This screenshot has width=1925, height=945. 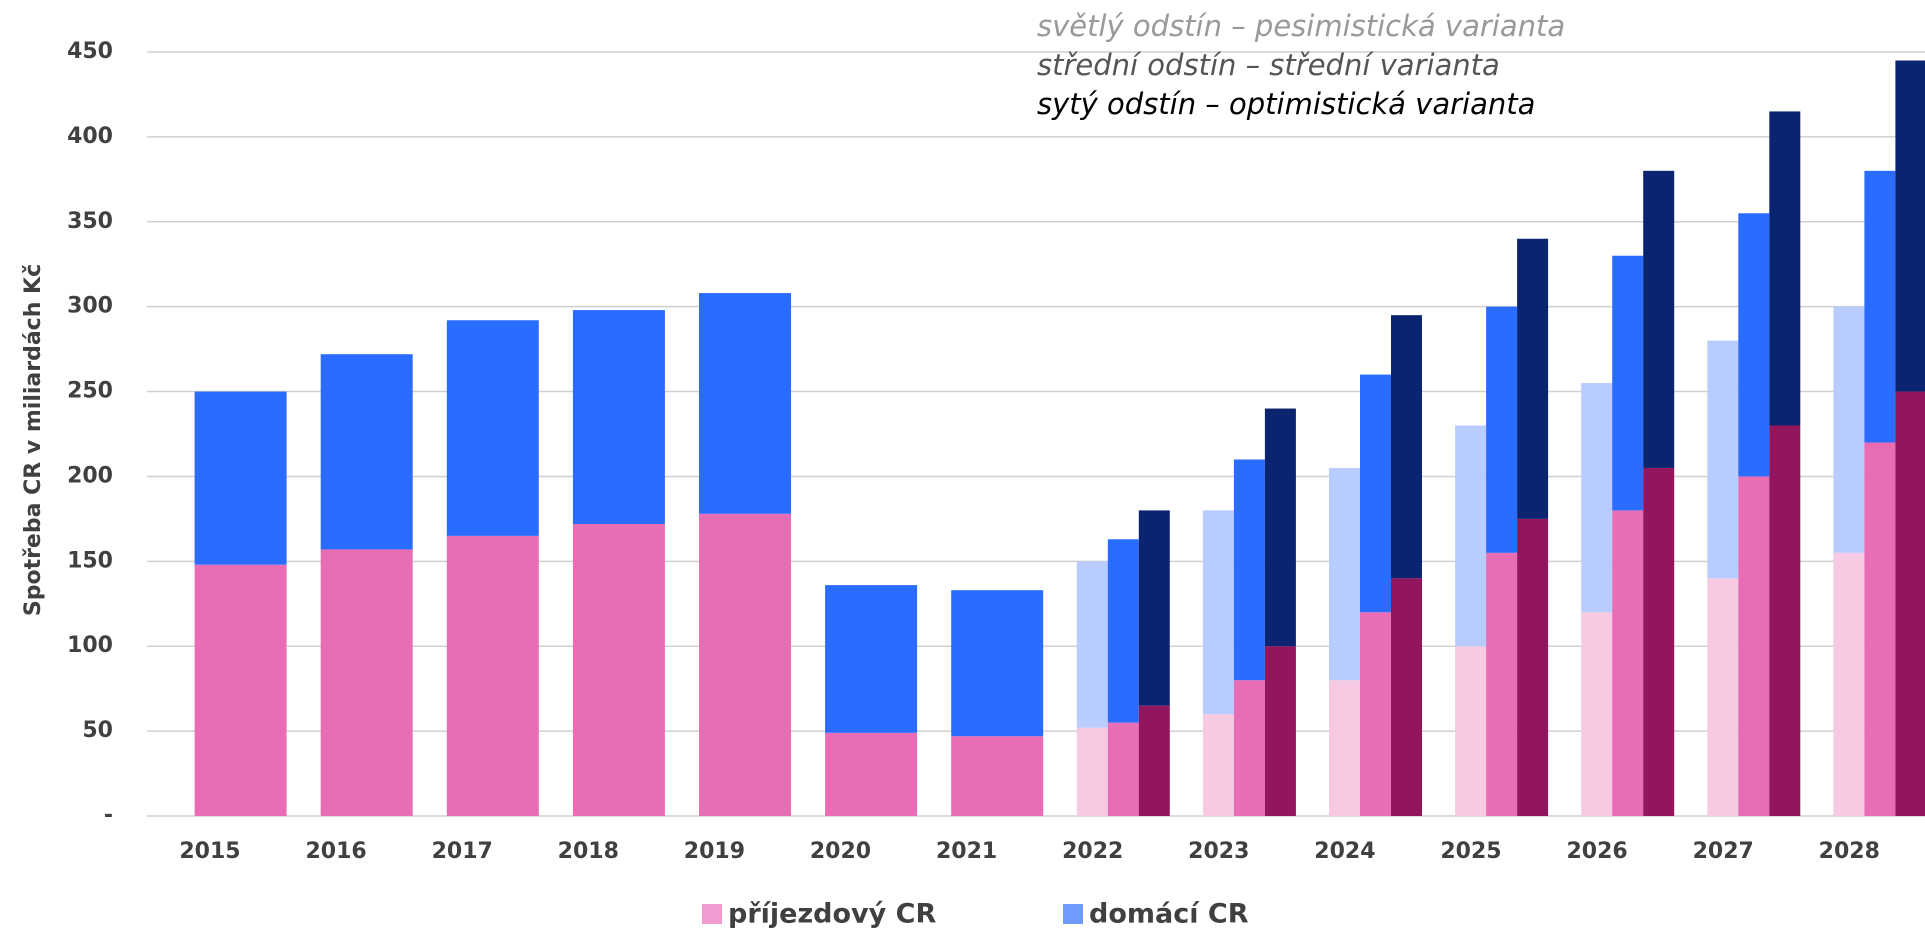 What do you see at coordinates (588, 851) in the screenshot?
I see `x-tick-label: 2018` at bounding box center [588, 851].